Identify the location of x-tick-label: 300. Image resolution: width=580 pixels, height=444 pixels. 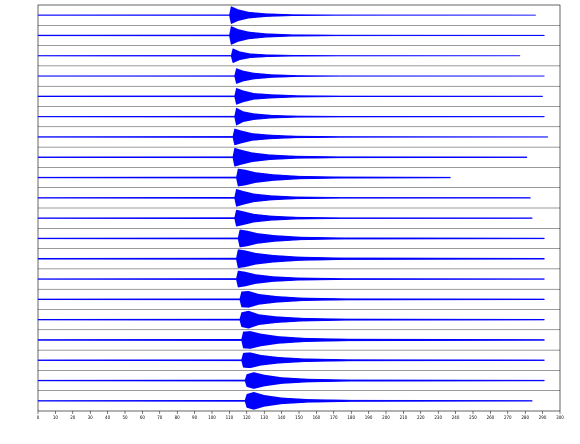
(560, 417).